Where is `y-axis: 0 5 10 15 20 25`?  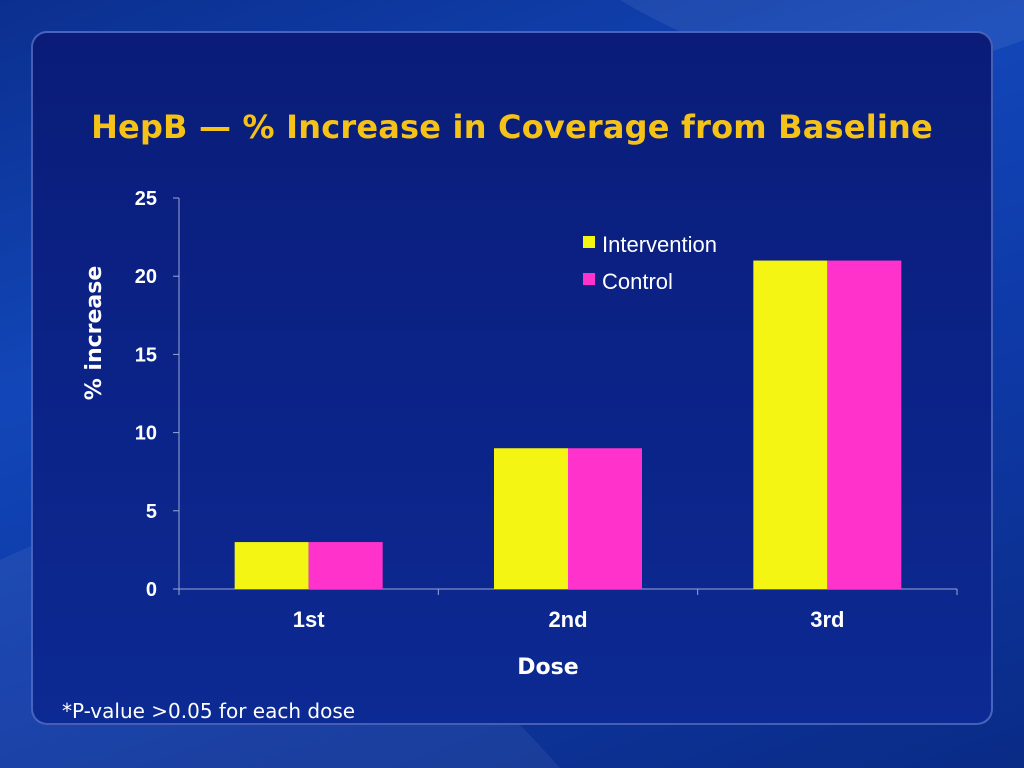
y-axis: 0 5 10 15 20 25 is located at coordinates (157, 394).